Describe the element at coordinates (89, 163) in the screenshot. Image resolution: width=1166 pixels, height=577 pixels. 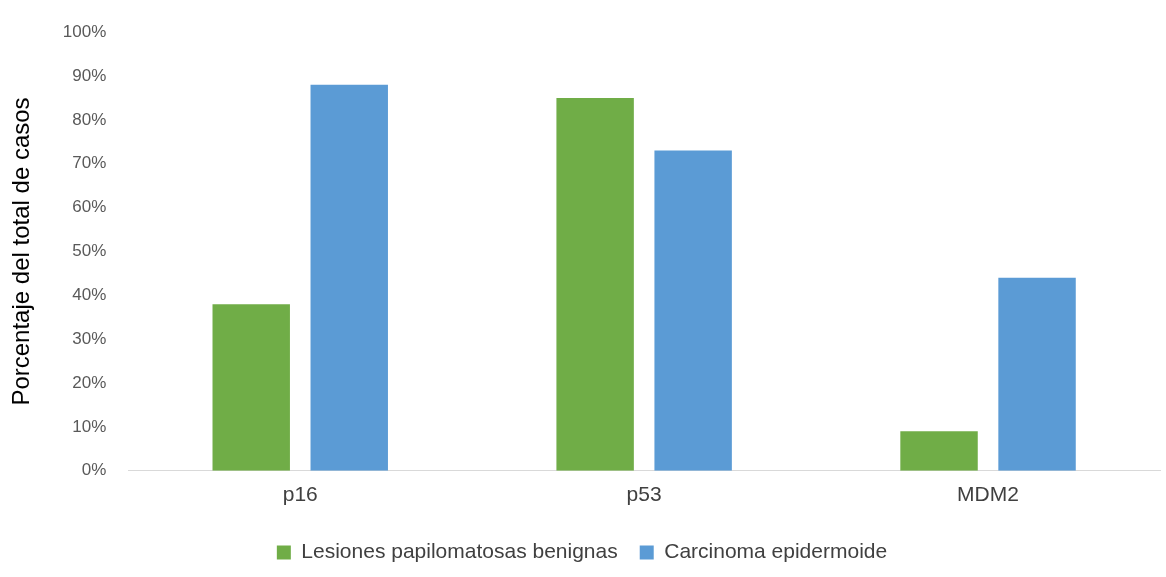
I see `y-tick-label: 70%` at that location.